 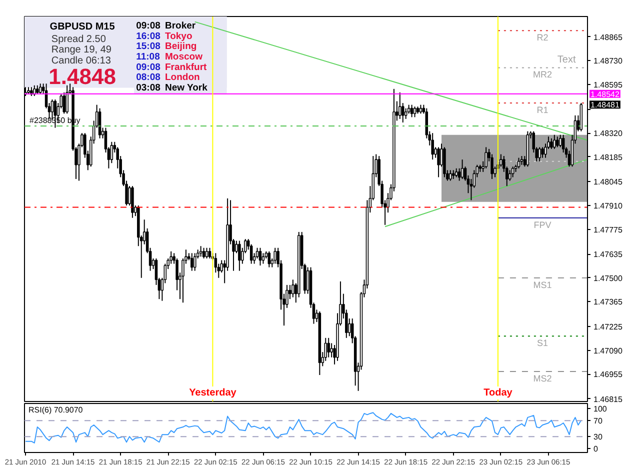 I want to click on annotation: Text, so click(x=566, y=60).